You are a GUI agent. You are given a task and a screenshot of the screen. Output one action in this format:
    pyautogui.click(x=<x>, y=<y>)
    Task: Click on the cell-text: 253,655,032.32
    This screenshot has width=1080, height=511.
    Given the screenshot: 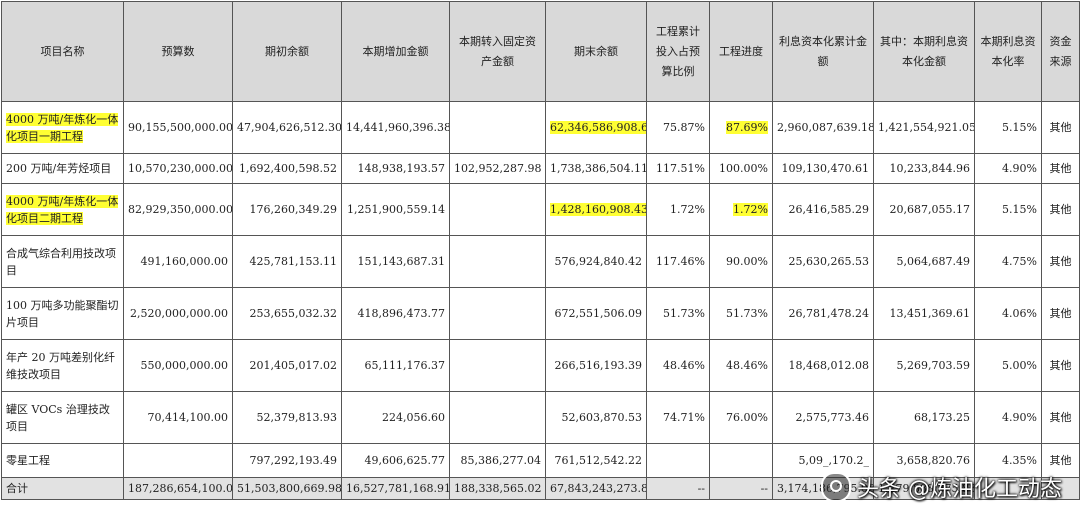 What is the action you would take?
    pyautogui.click(x=293, y=313)
    